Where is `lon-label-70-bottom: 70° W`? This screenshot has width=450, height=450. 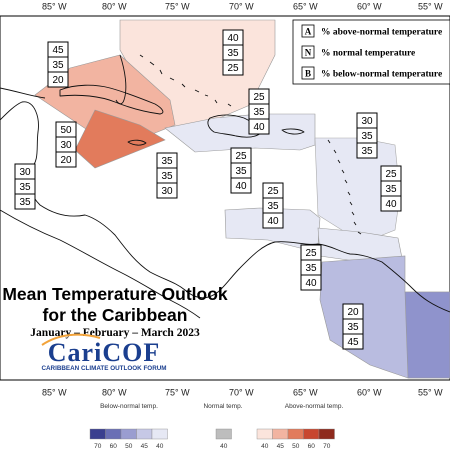 lon-label-70-bottom: 70° W is located at coordinates (241, 392).